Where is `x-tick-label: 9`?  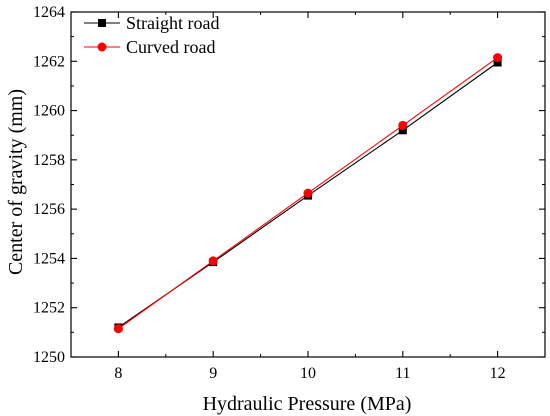
x-tick-label: 9 is located at coordinates (213, 373).